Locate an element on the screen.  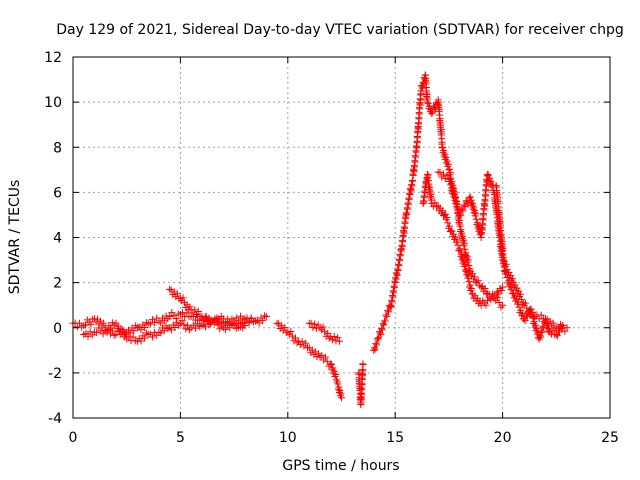
x-axis-label: GPS time / hours is located at coordinates (340, 466).